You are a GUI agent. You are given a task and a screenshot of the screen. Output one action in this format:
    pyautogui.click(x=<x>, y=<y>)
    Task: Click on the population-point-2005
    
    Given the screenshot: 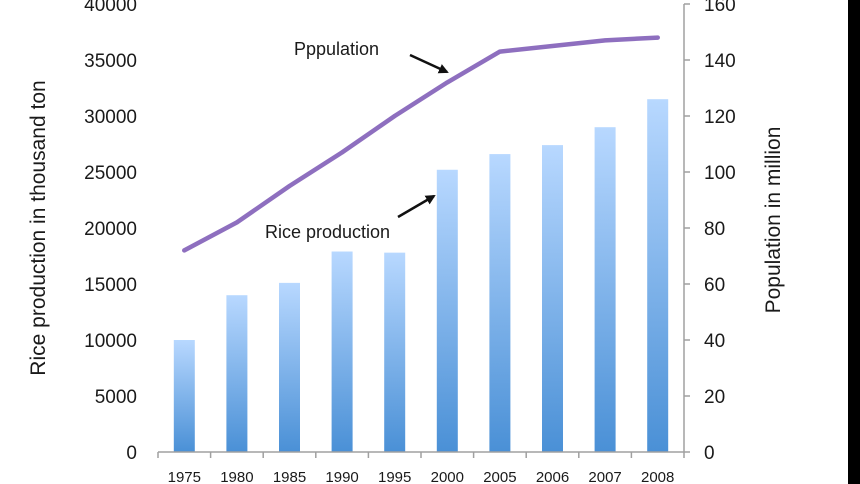 What is the action you would take?
    pyautogui.click(x=499, y=51)
    